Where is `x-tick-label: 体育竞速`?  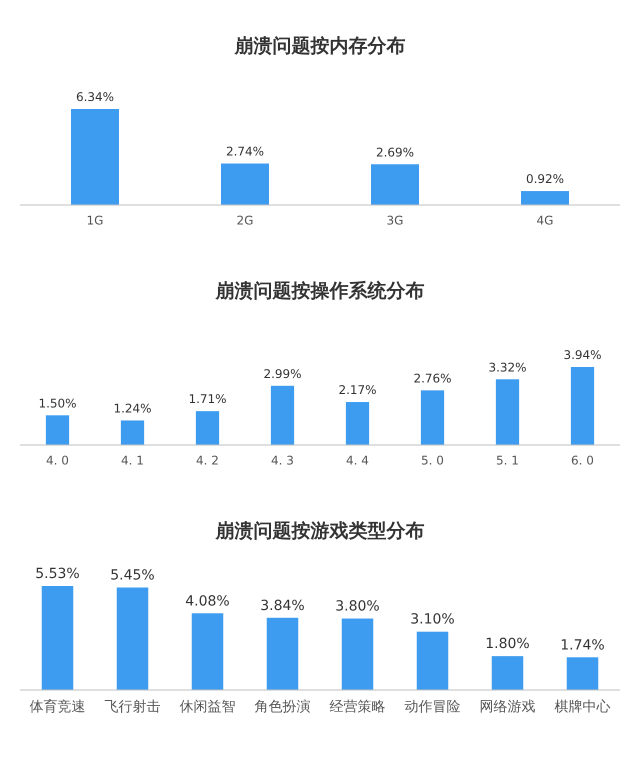
x-tick-label: 体育竞速 is located at coordinates (58, 706).